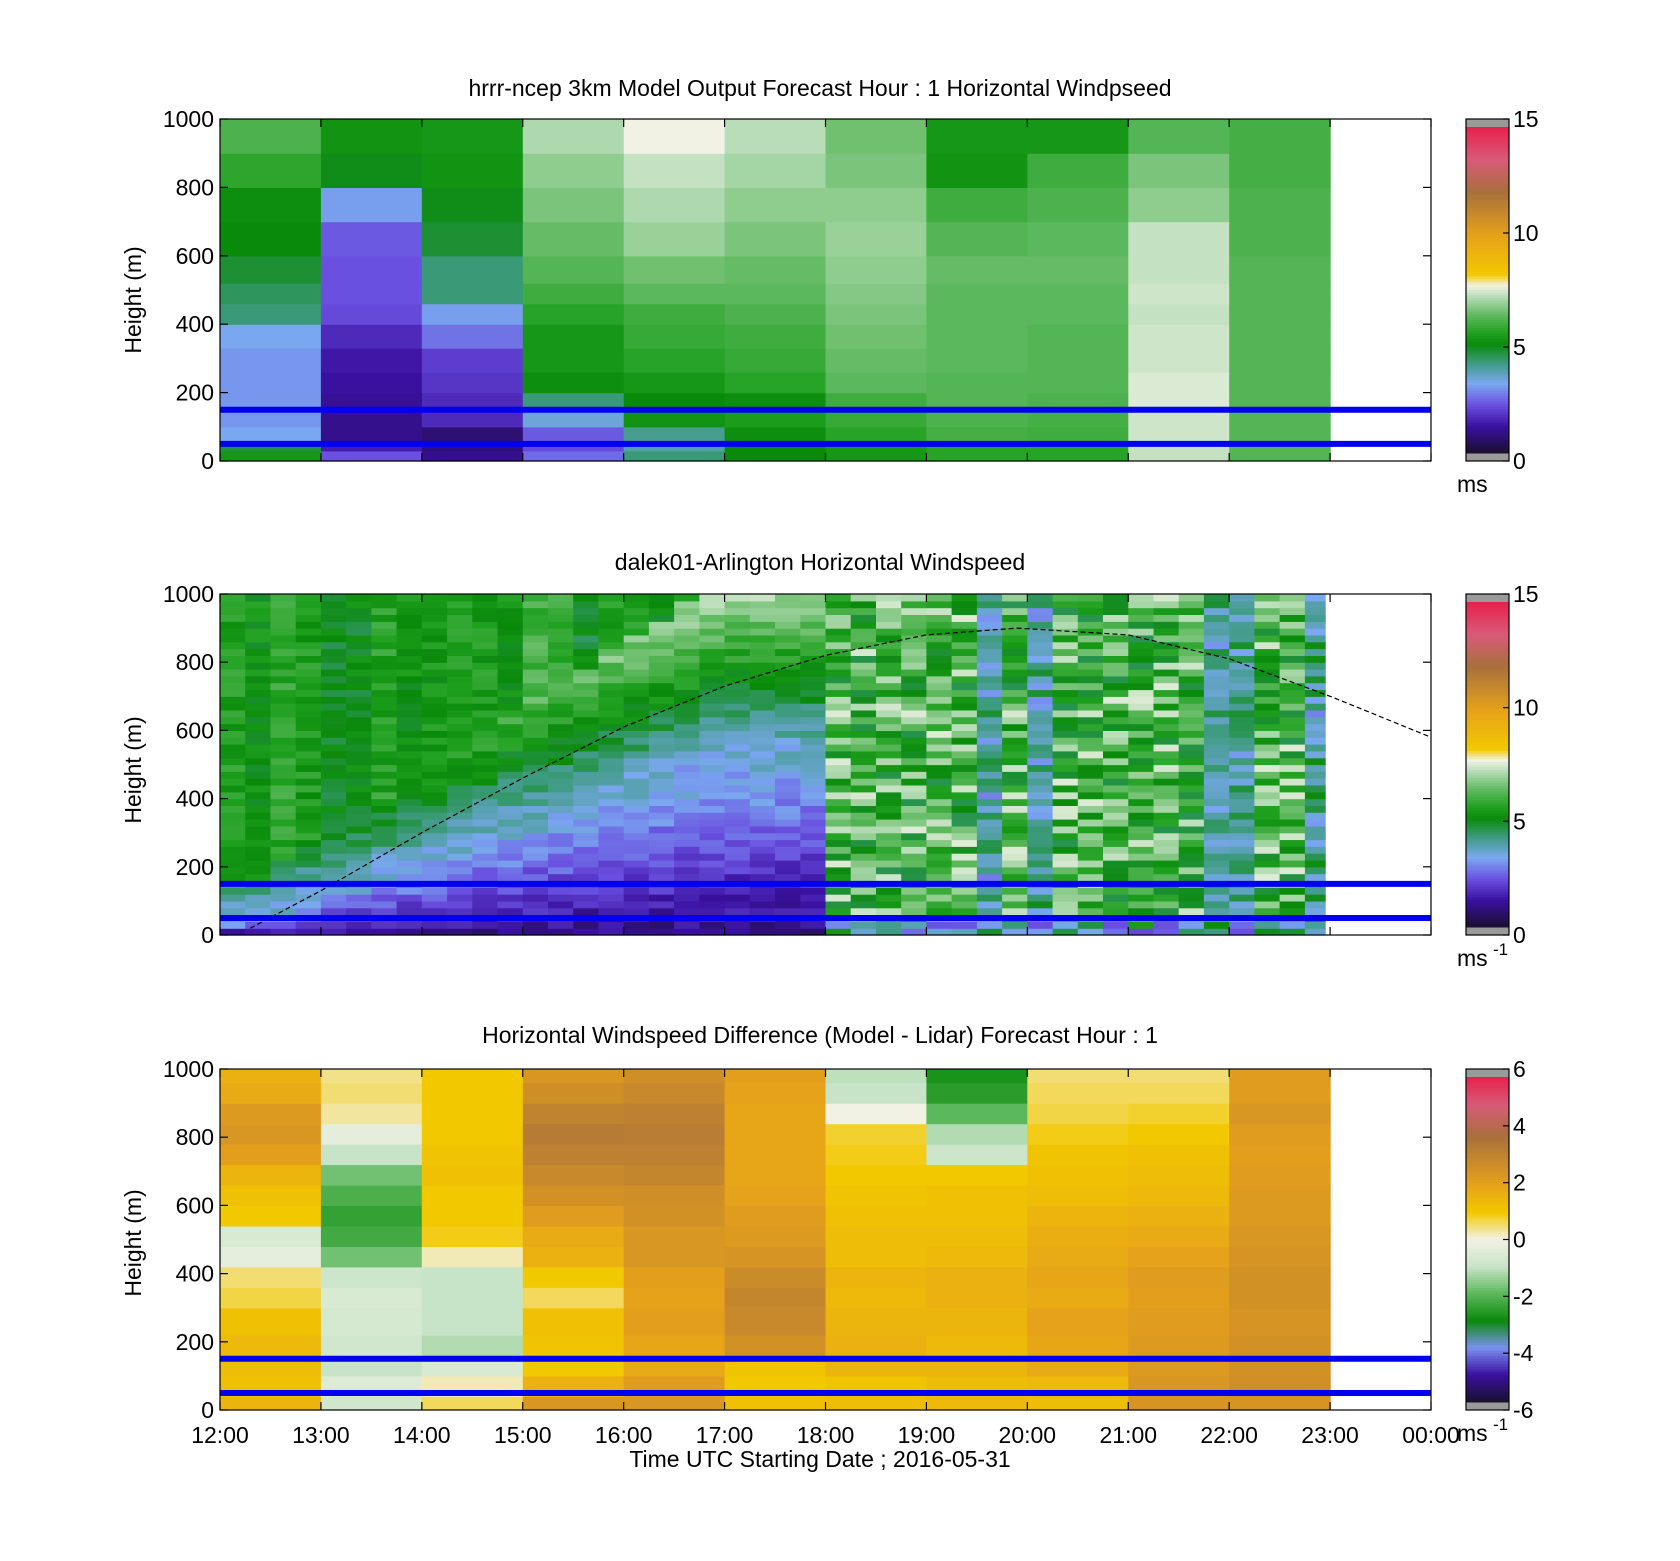 This screenshot has height=1561, width=1680. Describe the element at coordinates (1487, 598) in the screenshot. I see `colorbar-cap` at that location.